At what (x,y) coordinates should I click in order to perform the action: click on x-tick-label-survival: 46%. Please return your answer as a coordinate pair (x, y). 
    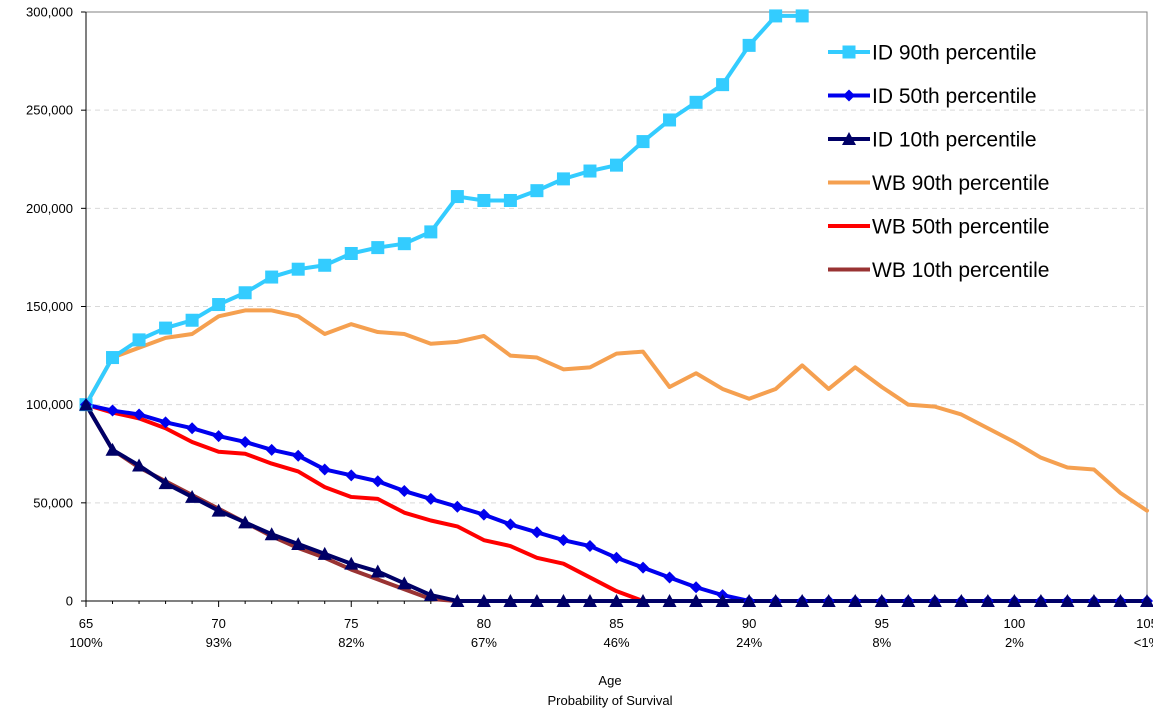
    Looking at the image, I should click on (616, 642).